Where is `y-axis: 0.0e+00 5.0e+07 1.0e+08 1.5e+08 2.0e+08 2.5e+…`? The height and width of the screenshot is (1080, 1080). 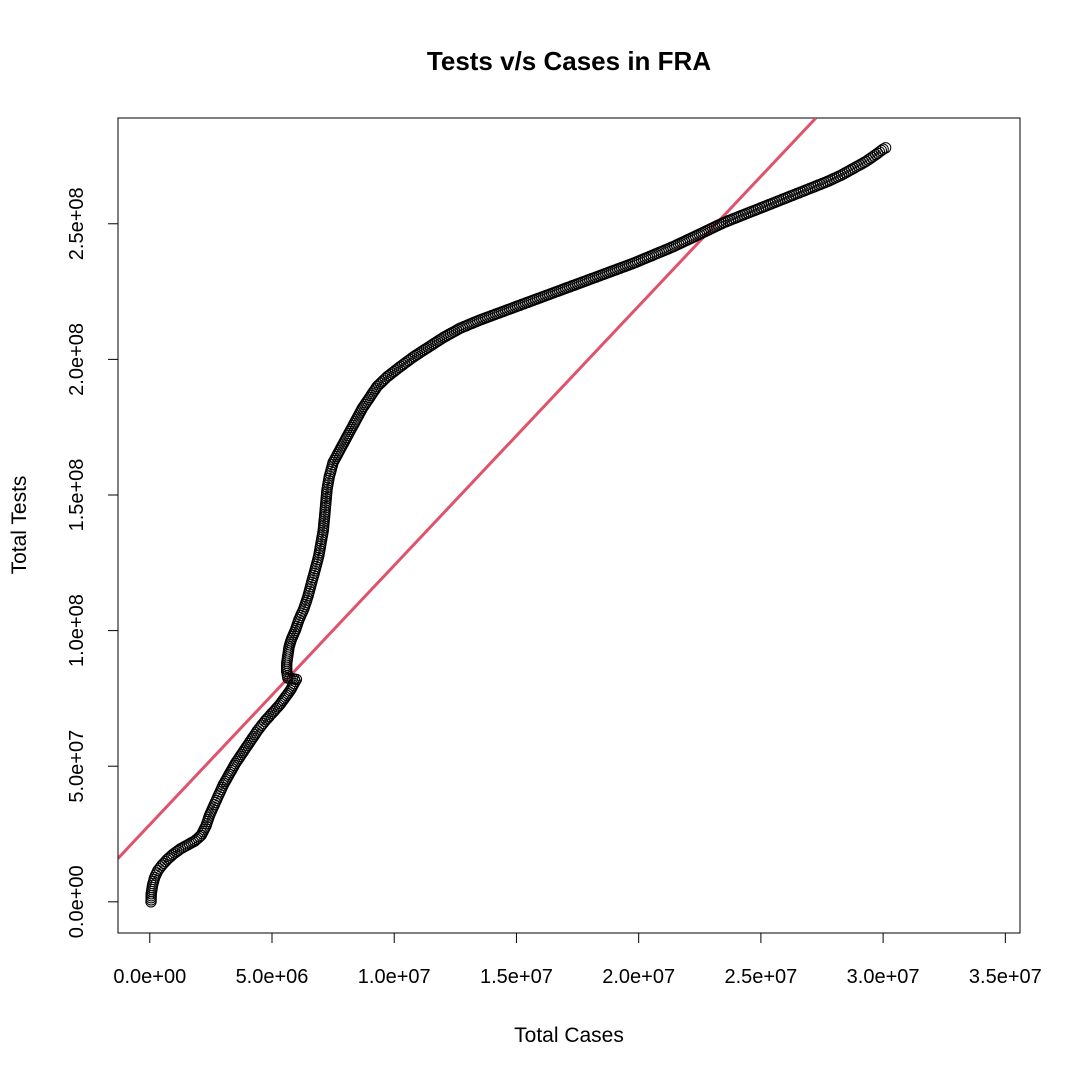 y-axis: 0.0e+00 5.0e+07 1.0e+08 1.5e+08 2.0e+08 2.5e+… is located at coordinates (92, 562).